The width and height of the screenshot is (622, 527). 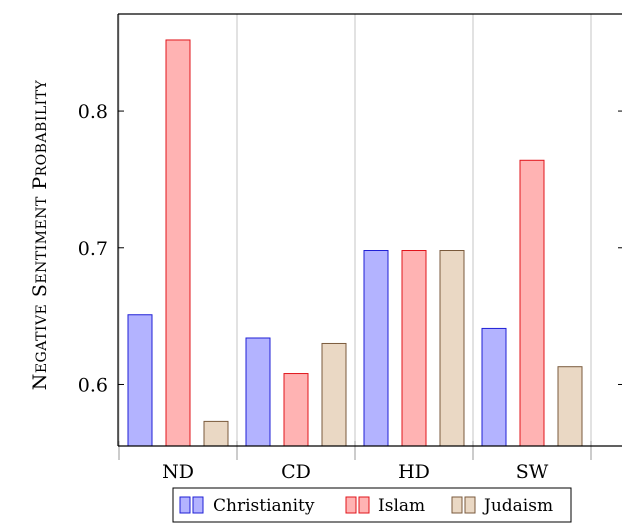 I want to click on y-axis-label: NEGATIVE SENTIMENT PROBABILITY, so click(x=40, y=234).